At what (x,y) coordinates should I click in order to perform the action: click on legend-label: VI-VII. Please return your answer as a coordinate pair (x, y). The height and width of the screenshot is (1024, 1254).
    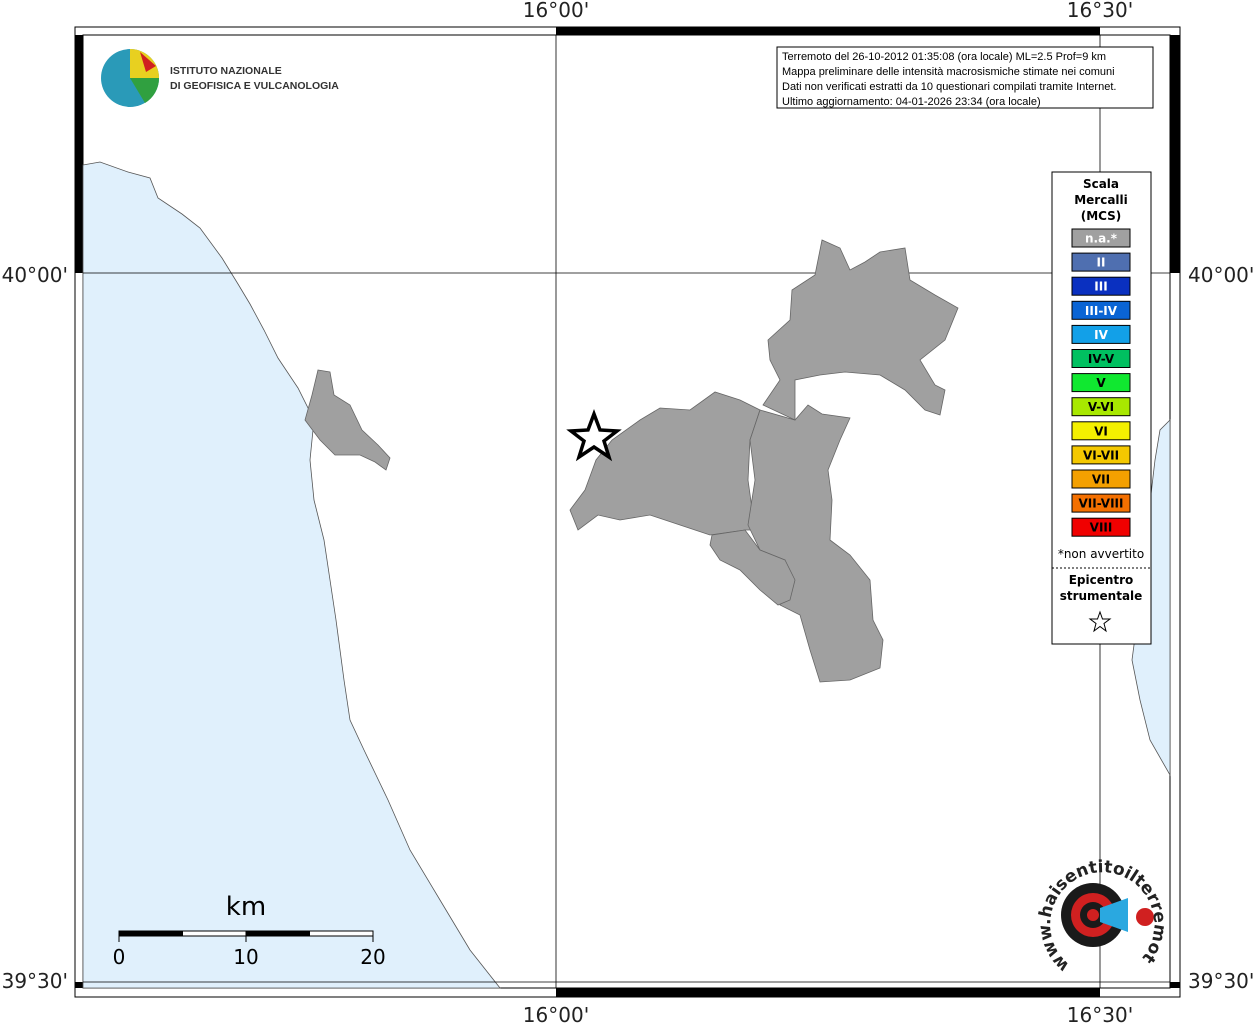
    Looking at the image, I should click on (1101, 455).